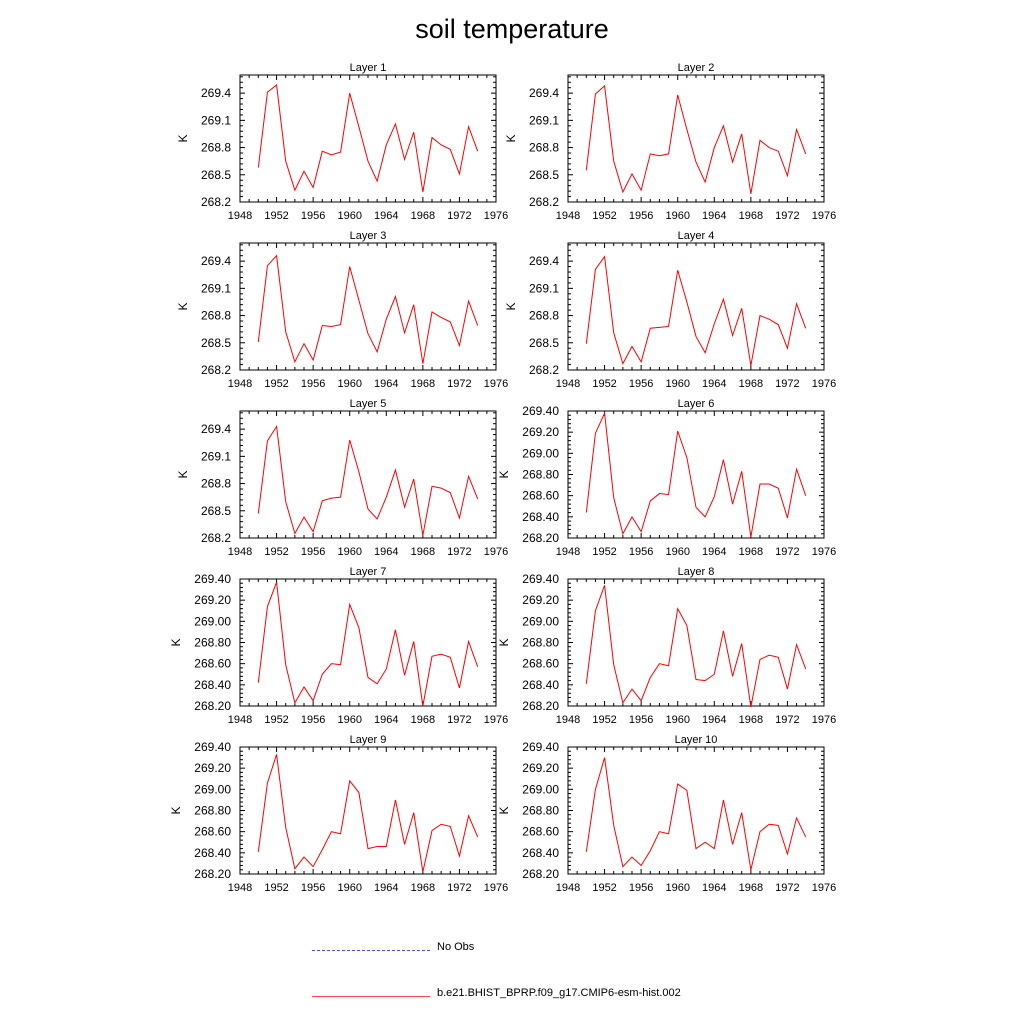 This screenshot has height=1024, width=1024. I want to click on panel-title: Layer 10, so click(696, 740).